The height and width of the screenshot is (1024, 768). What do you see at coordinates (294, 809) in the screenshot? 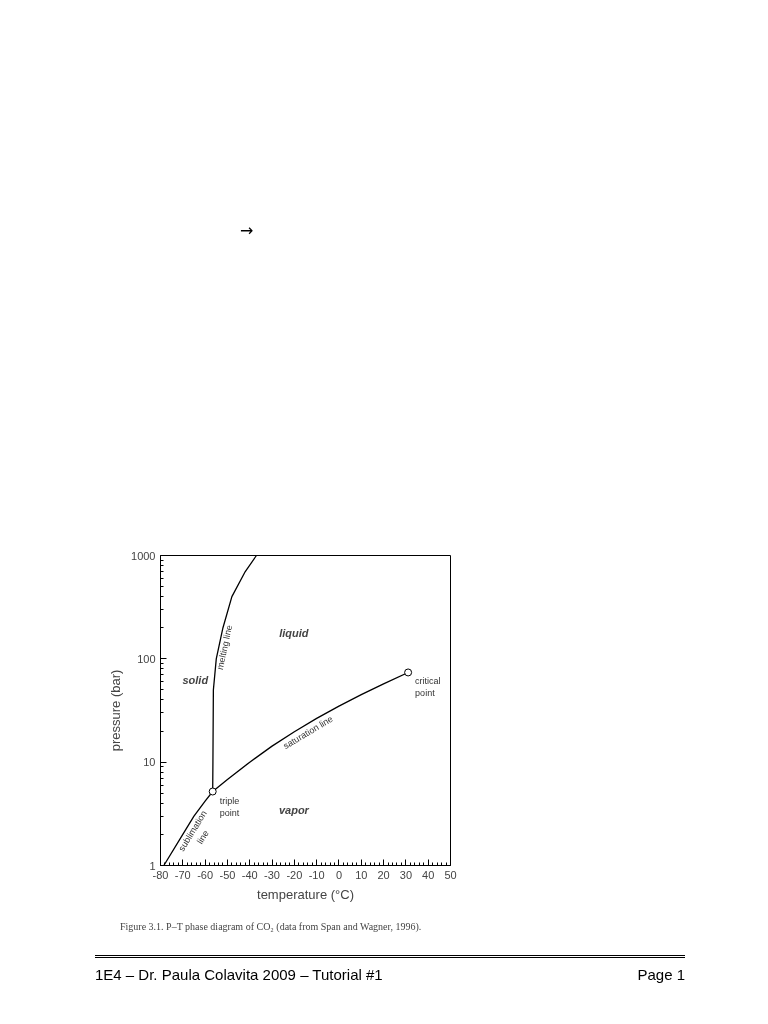
I see `annotation: vapor` at bounding box center [294, 809].